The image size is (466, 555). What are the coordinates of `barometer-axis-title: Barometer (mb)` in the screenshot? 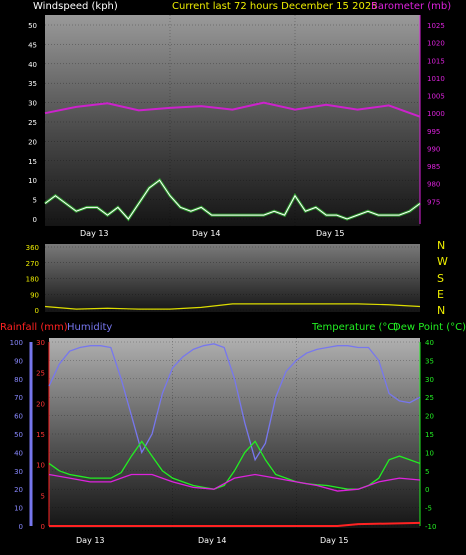 It's located at (411, 6).